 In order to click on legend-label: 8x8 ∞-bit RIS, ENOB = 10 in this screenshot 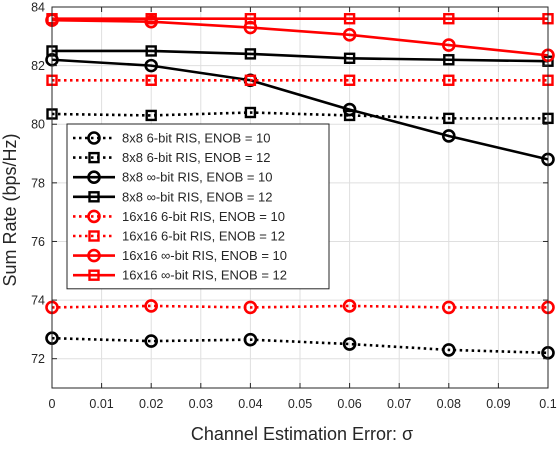, I will do `click(197, 177)`.